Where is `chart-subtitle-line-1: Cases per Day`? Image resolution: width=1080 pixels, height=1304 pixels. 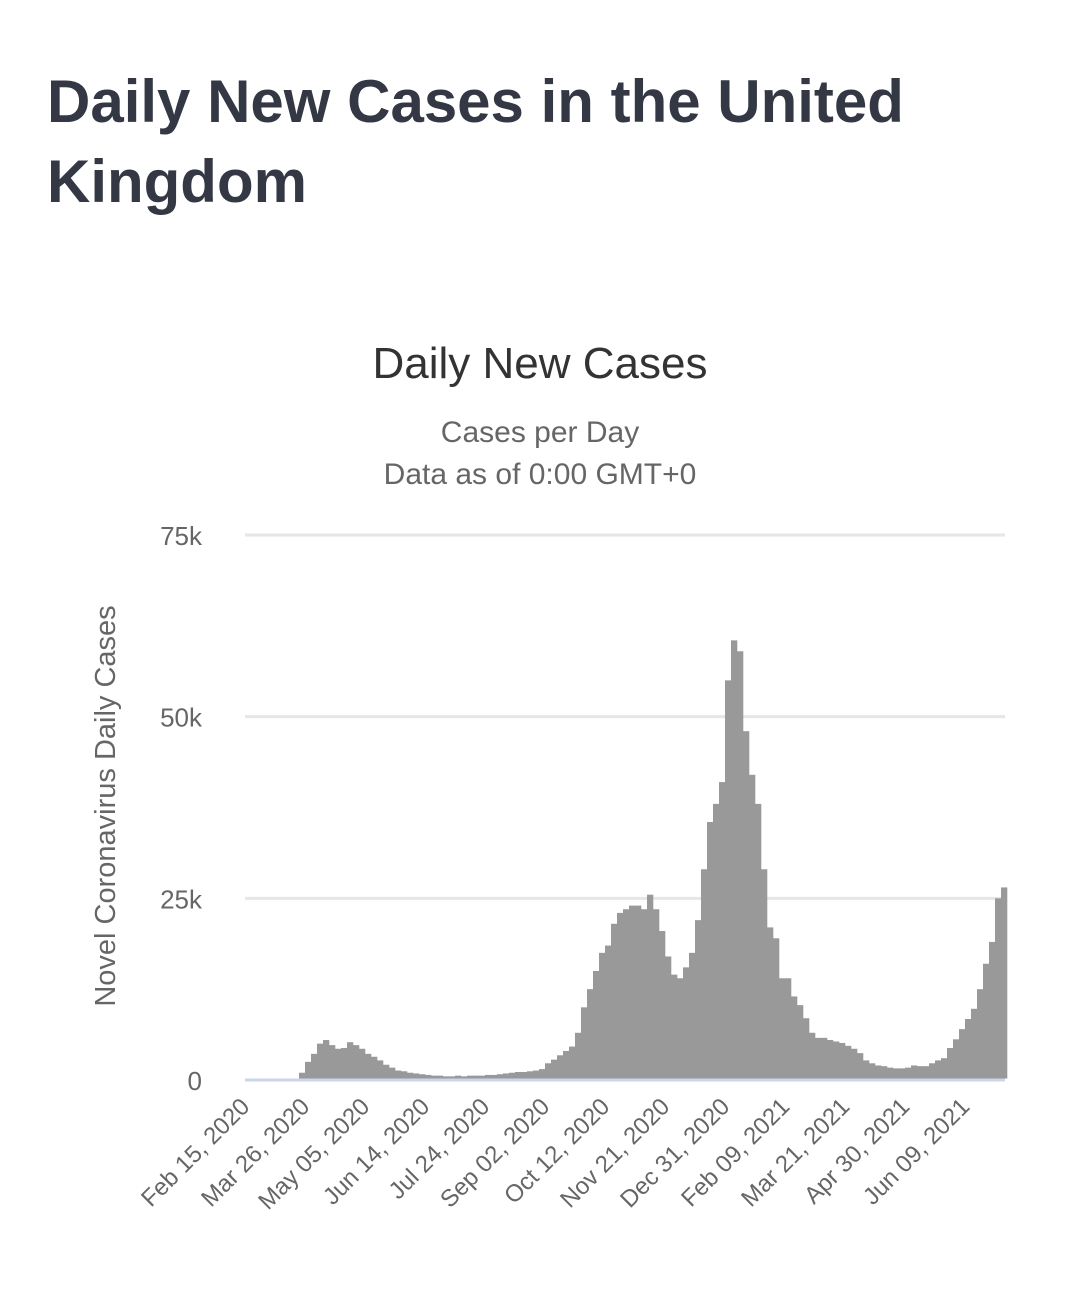
chart-subtitle-line-1: Cases per Day is located at coordinates (540, 432).